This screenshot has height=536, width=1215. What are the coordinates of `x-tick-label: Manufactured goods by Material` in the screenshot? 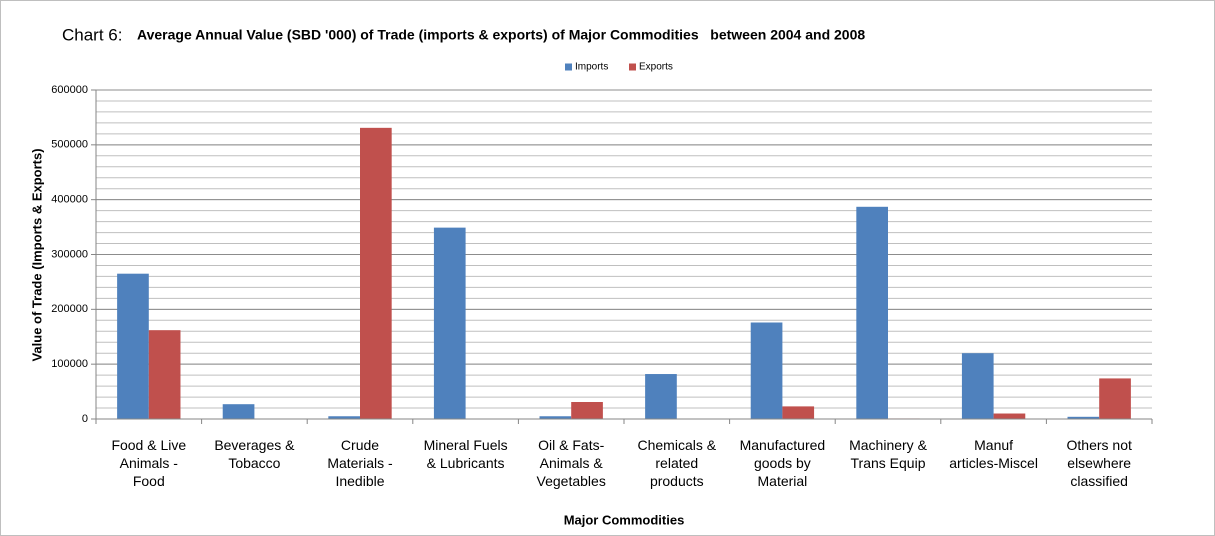 It's located at (783, 463).